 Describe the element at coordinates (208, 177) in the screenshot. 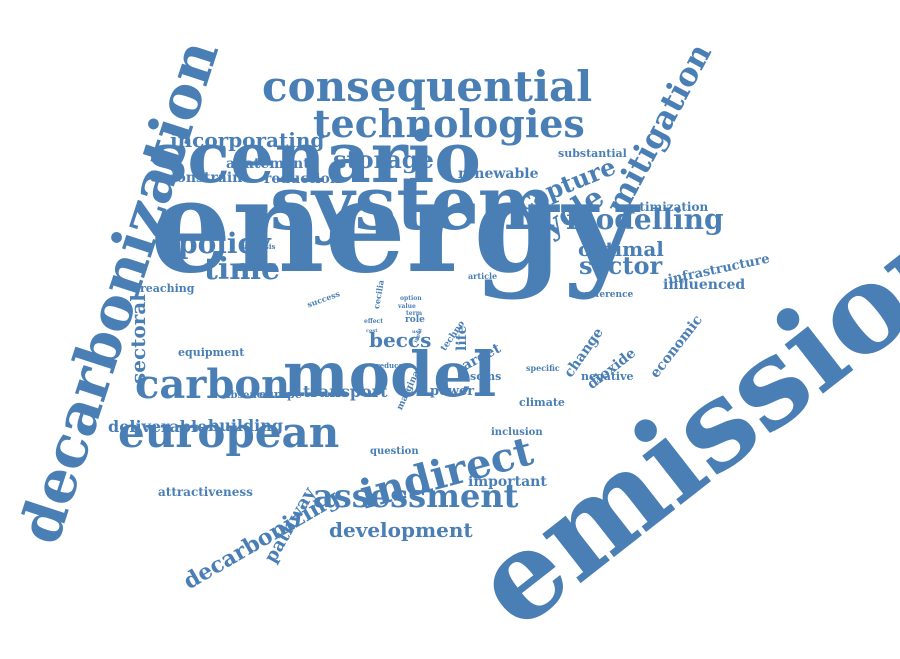

I see `word-constraint: constraint` at that location.